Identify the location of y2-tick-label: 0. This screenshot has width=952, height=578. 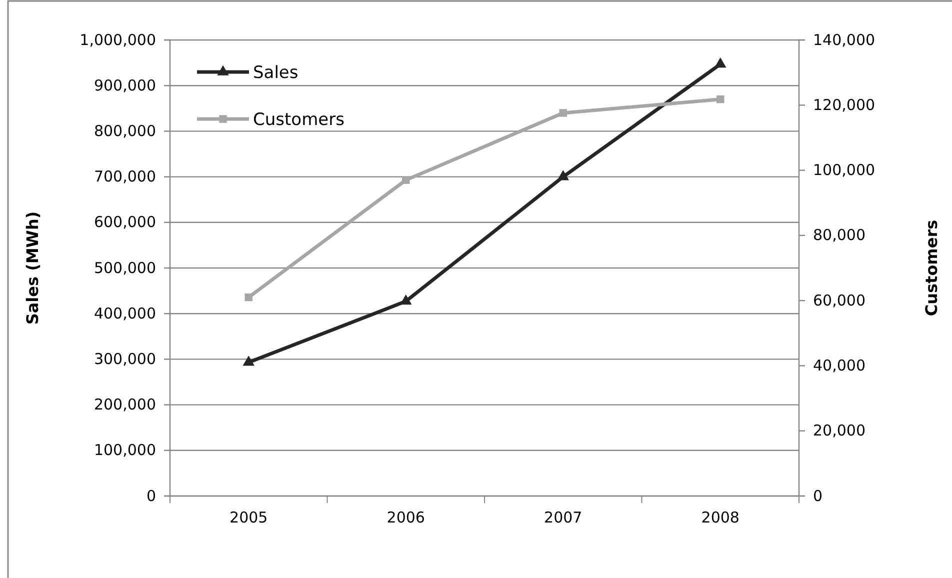
(818, 495).